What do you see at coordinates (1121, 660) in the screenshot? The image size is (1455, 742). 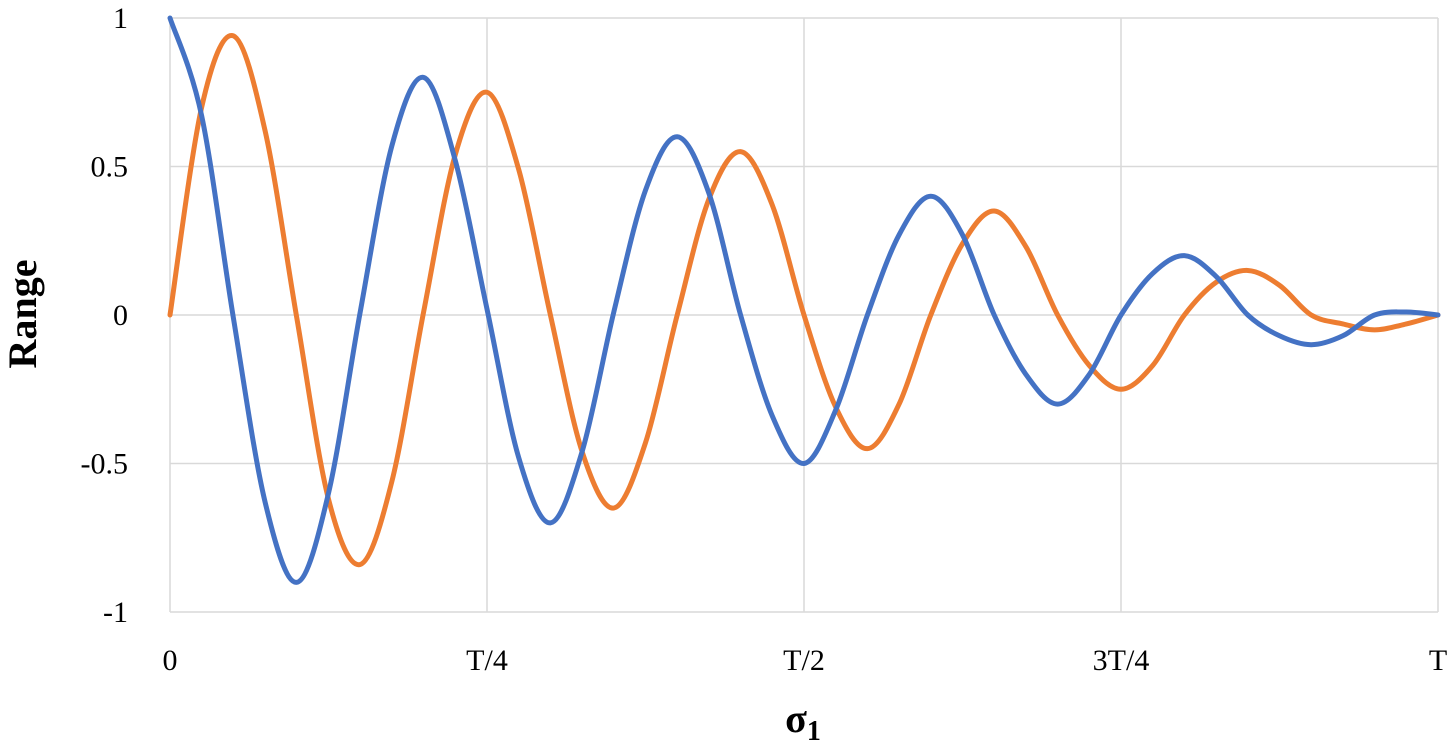 I see `x-tick-label-3: 3T/4` at bounding box center [1121, 660].